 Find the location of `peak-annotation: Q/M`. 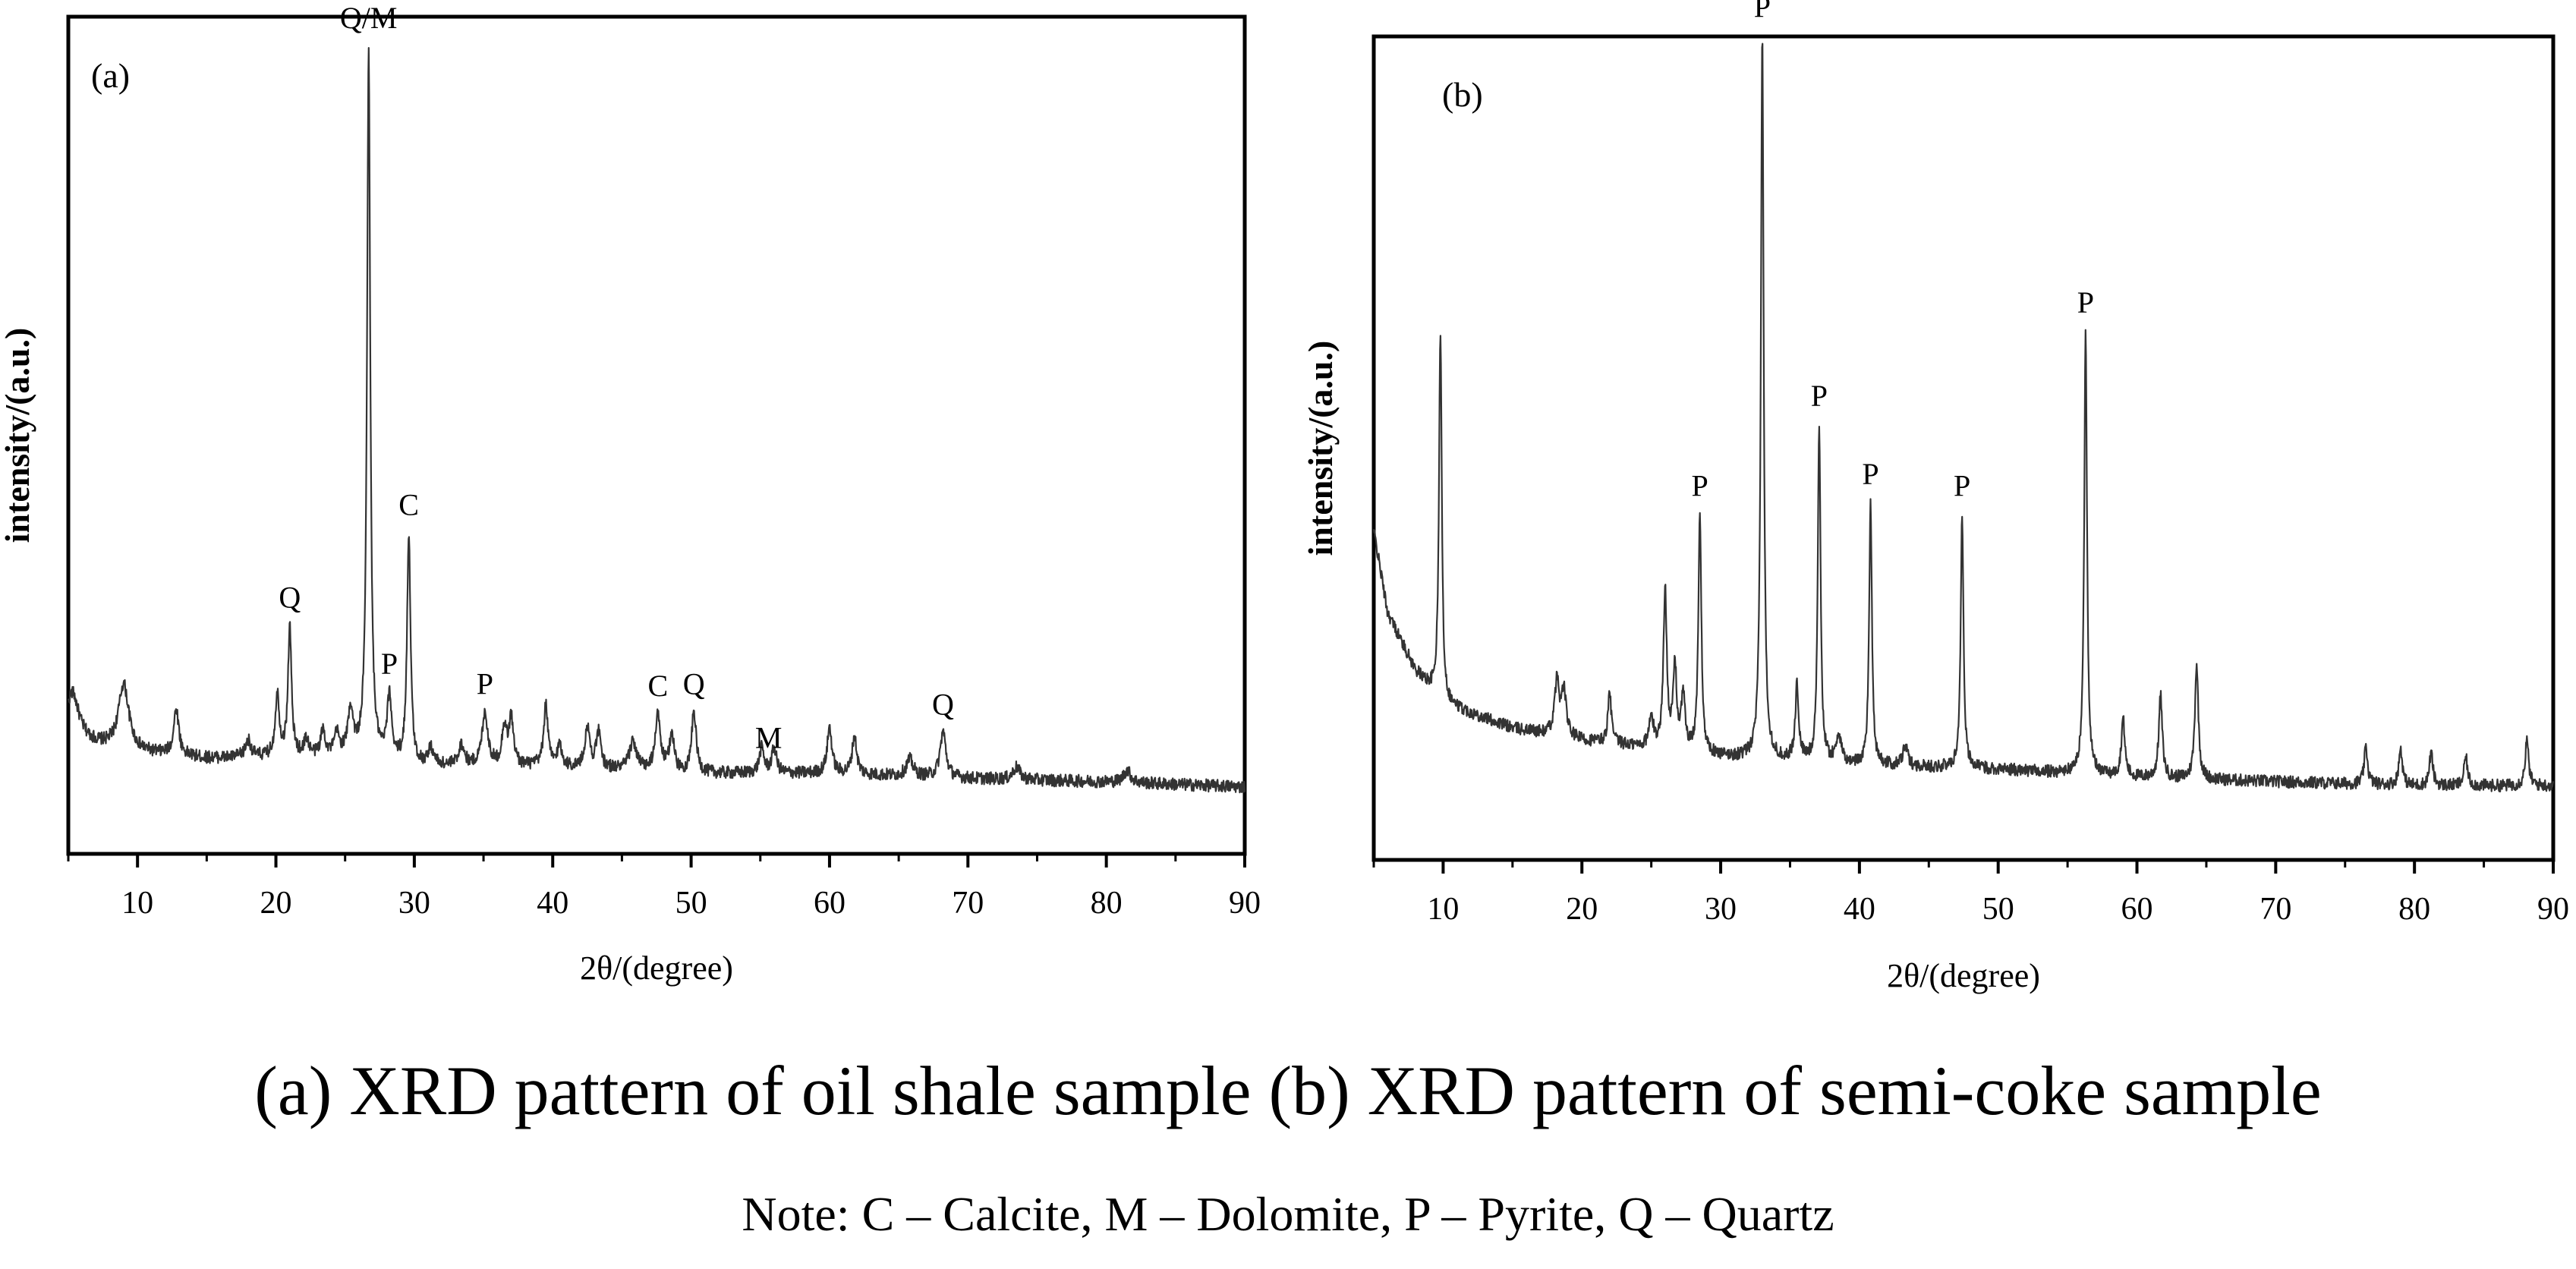

peak-annotation: Q/M is located at coordinates (369, 18).